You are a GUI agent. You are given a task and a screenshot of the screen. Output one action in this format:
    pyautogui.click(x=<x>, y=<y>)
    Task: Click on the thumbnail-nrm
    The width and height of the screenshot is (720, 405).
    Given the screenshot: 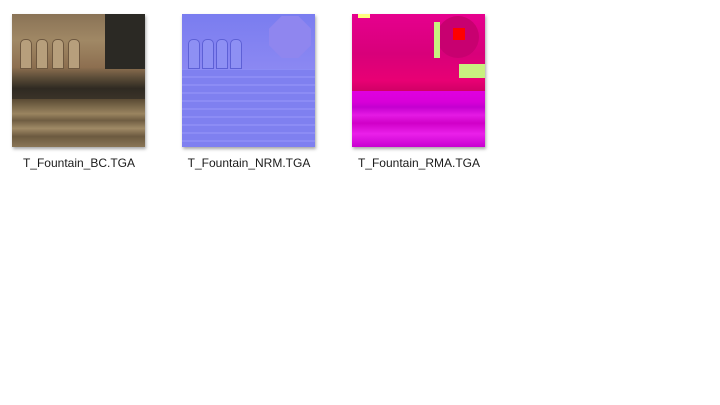 What is the action you would take?
    pyautogui.click(x=248, y=80)
    